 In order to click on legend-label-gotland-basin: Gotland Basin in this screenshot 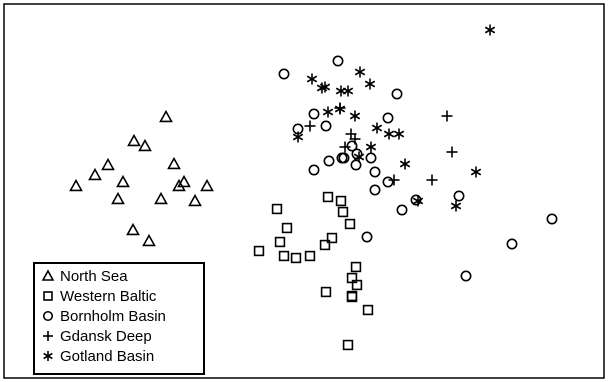, I will do `click(107, 356)`.